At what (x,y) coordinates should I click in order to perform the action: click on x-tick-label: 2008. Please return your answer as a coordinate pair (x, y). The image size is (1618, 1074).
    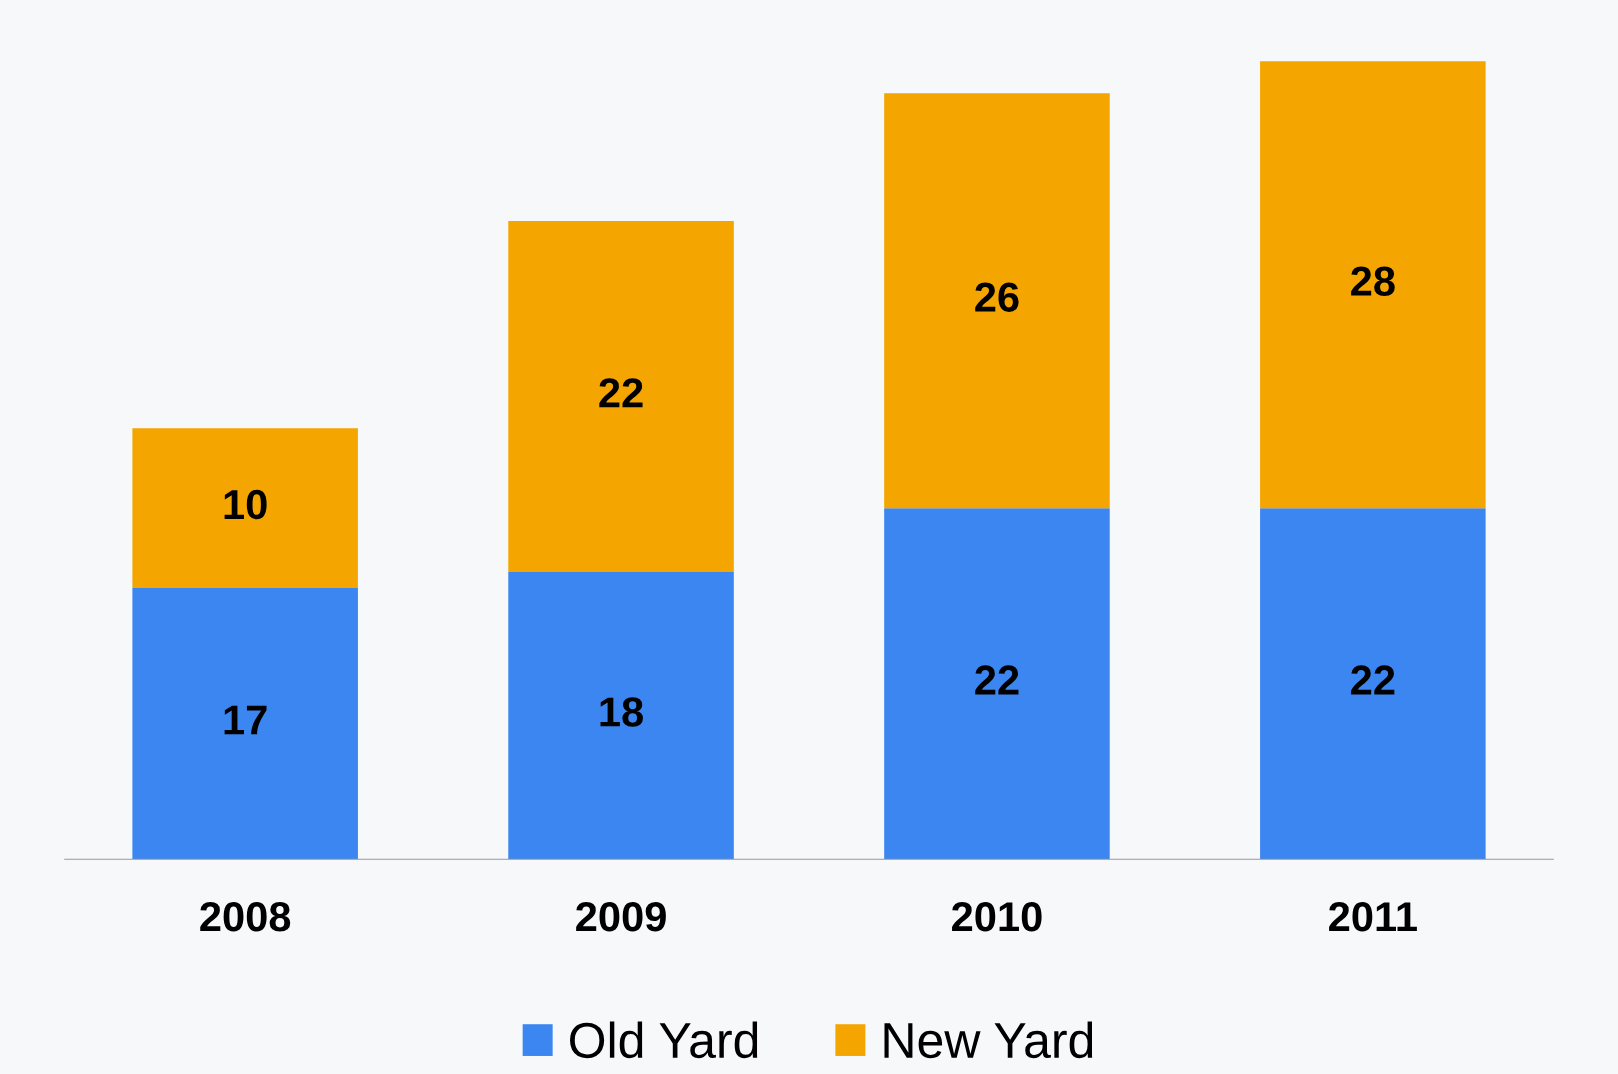
    Looking at the image, I should click on (245, 916).